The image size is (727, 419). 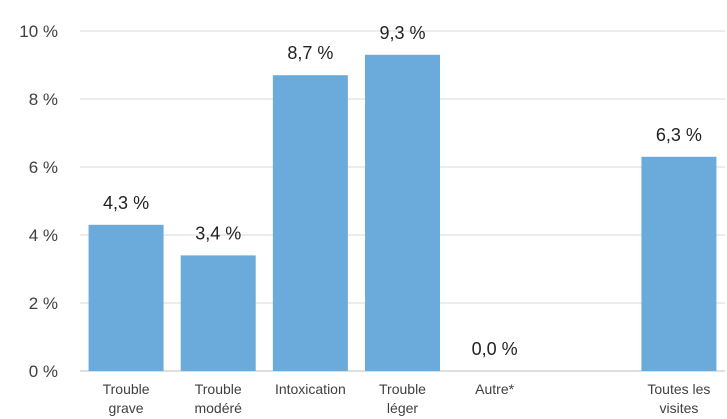 I want to click on data-label: 4,3 %, so click(x=126, y=203).